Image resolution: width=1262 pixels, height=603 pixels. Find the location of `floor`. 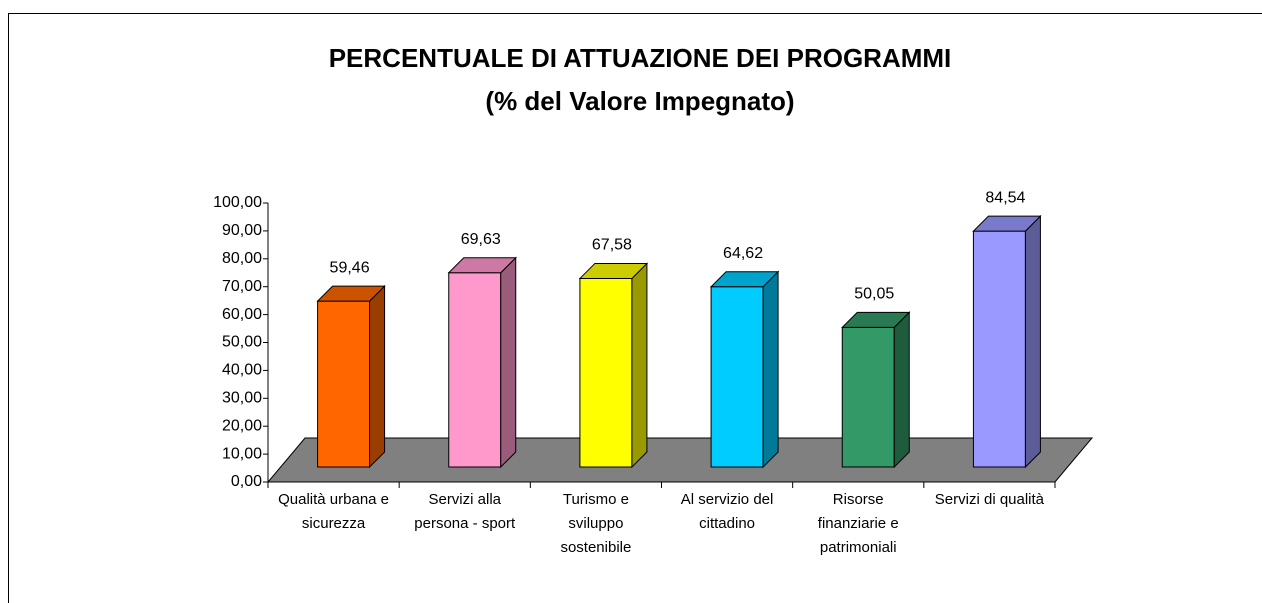

floor is located at coordinates (680, 460).